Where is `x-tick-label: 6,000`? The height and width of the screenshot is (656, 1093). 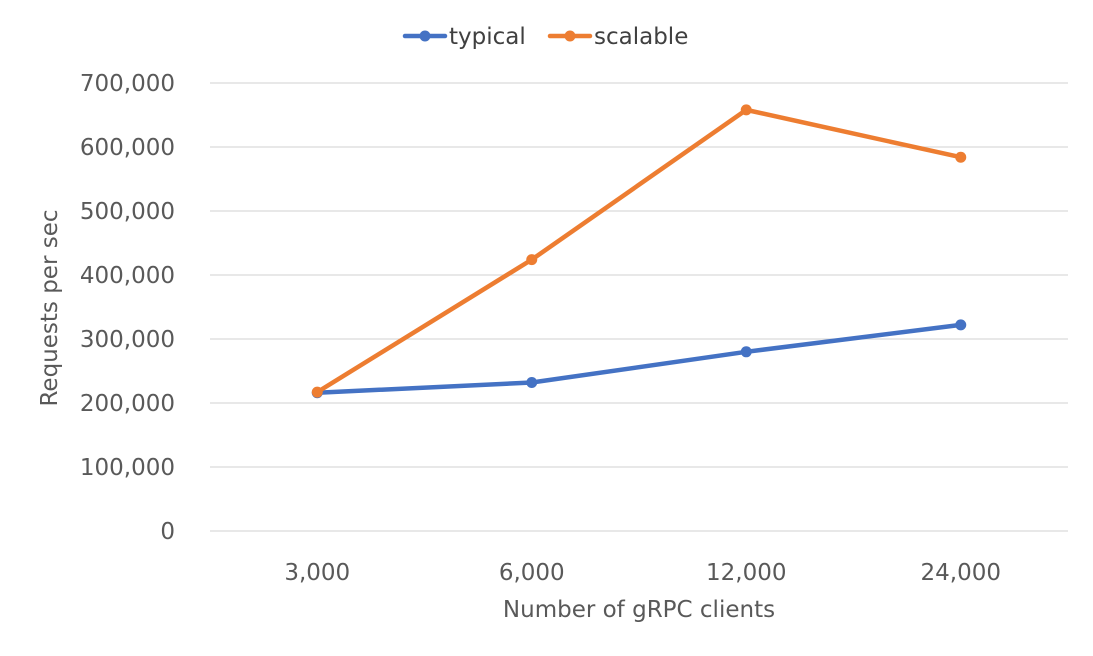 x-tick-label: 6,000 is located at coordinates (532, 573).